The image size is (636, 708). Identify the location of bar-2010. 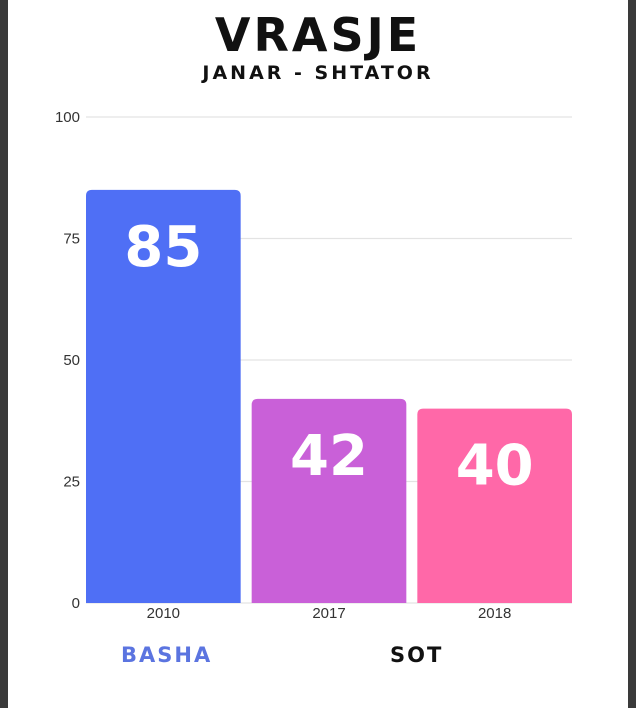
(163, 396).